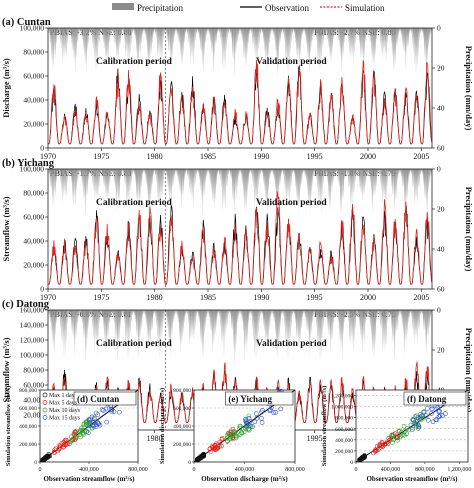 The width and height of the screenshot is (474, 488). Describe the element at coordinates (65, 419) in the screenshot. I see `scatter-legend-label: Max 15 days` at that location.